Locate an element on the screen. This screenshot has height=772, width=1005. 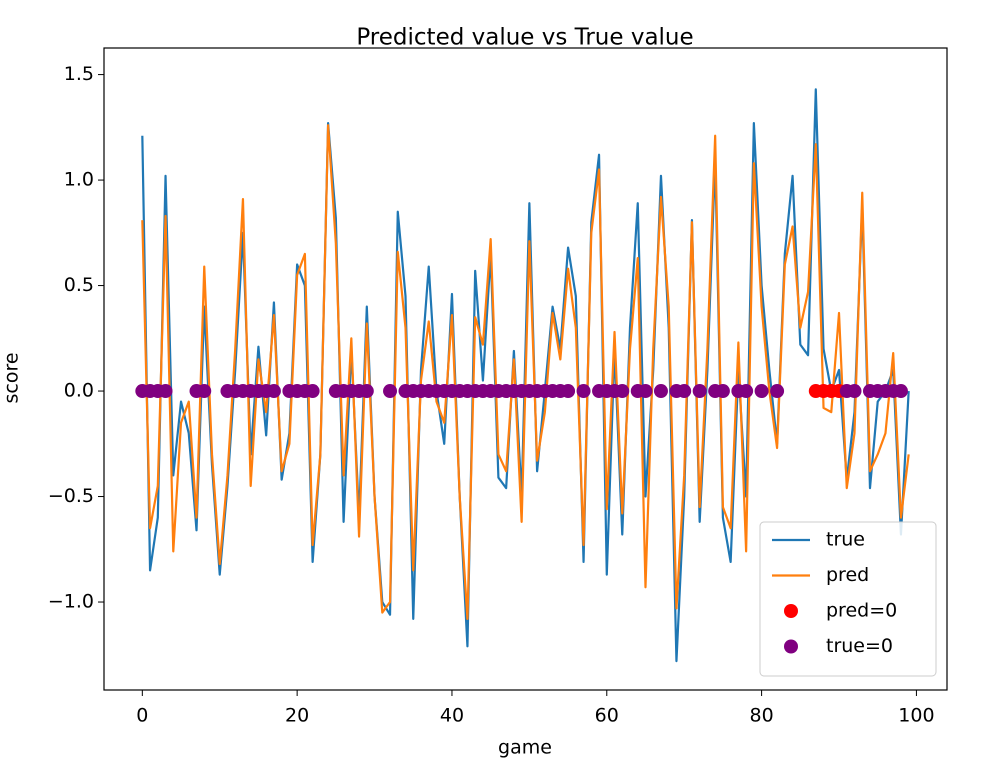
x-tick-label: 100 is located at coordinates (916, 716).